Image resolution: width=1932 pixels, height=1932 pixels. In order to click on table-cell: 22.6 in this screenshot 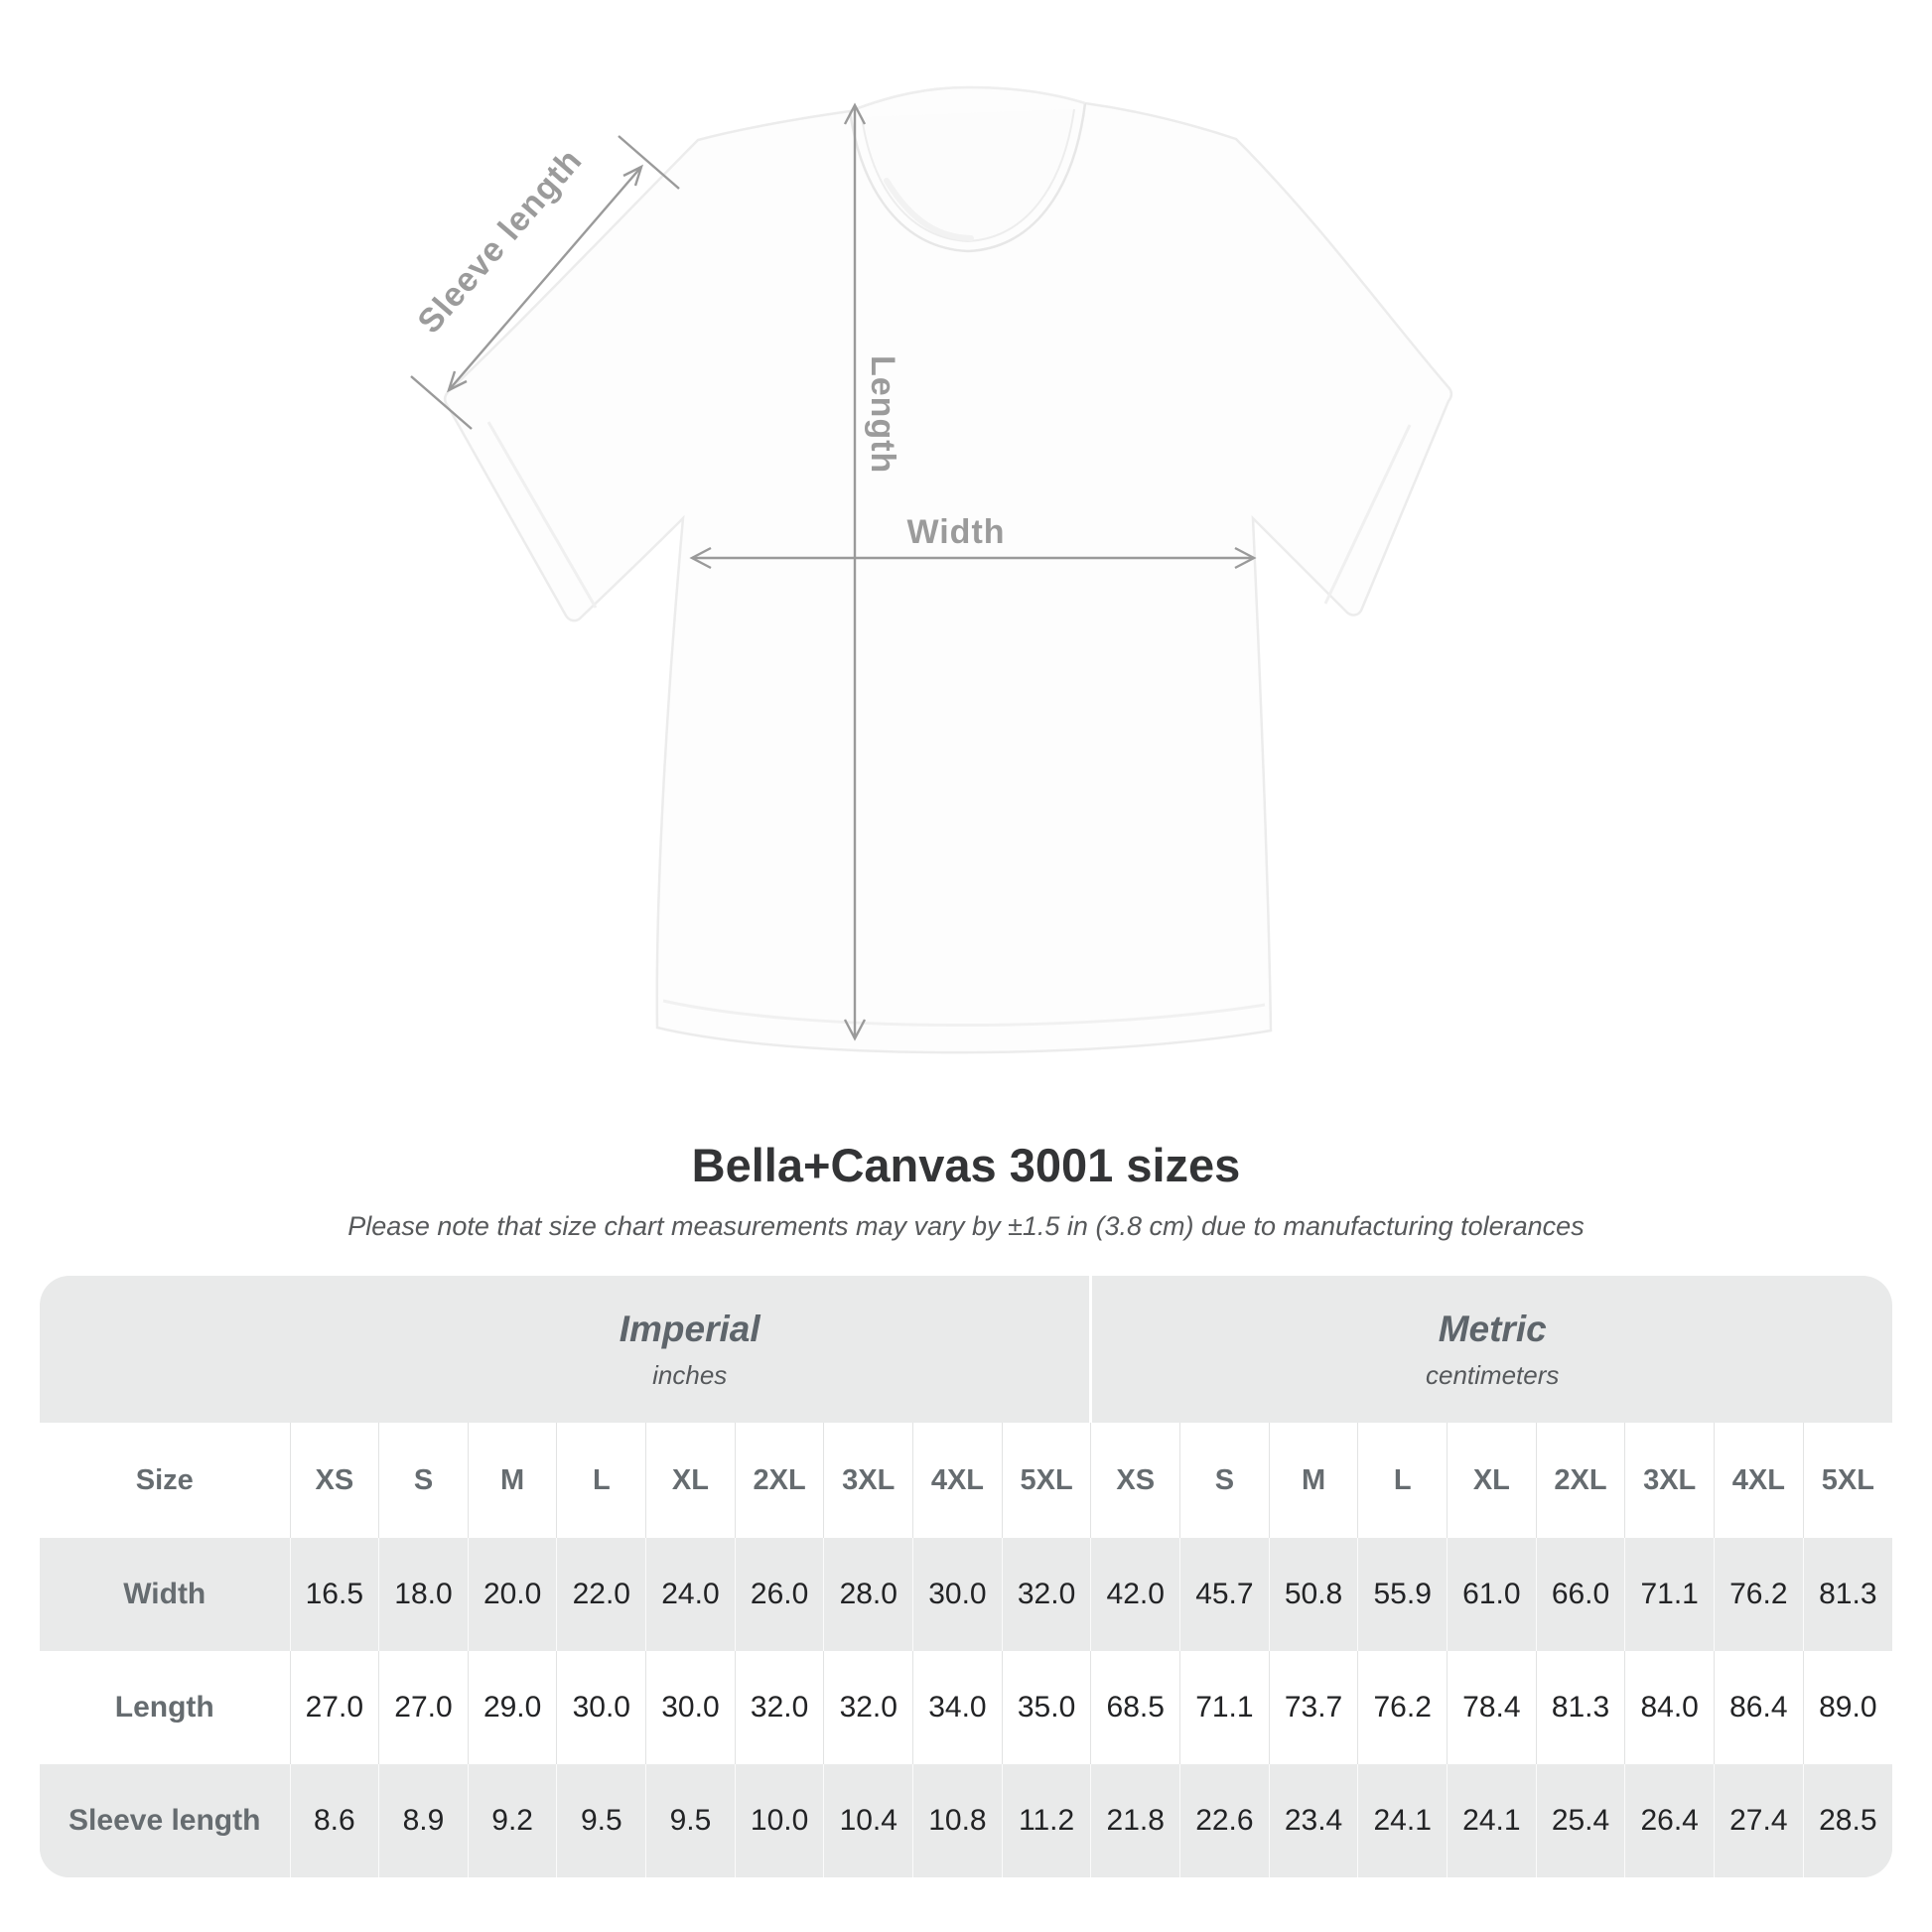, I will do `click(1225, 1820)`.